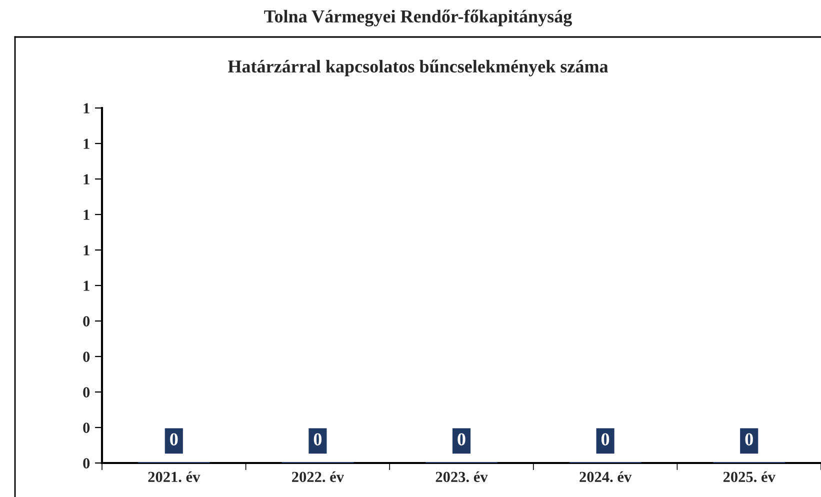 This screenshot has width=821, height=497. Describe the element at coordinates (174, 476) in the screenshot. I see `x-tick-label: 2021. év` at that location.